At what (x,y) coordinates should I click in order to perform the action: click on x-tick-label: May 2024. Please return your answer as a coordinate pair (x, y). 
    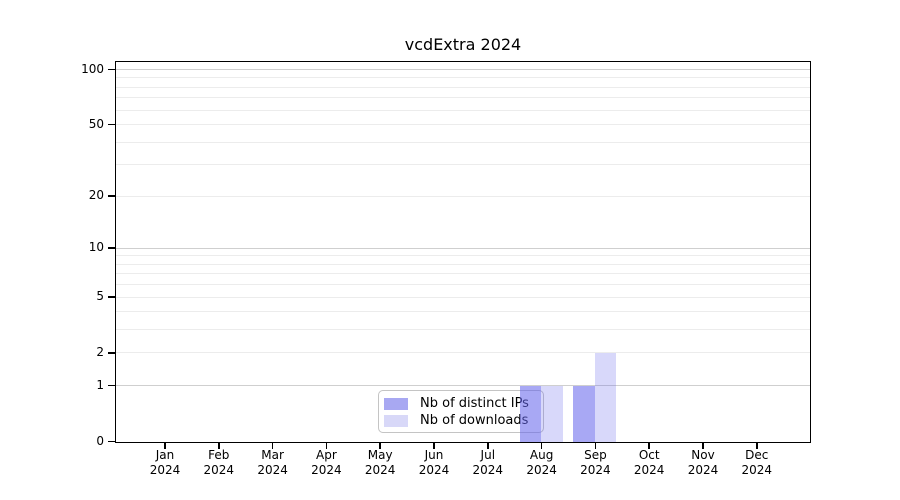
    Looking at the image, I should click on (380, 462).